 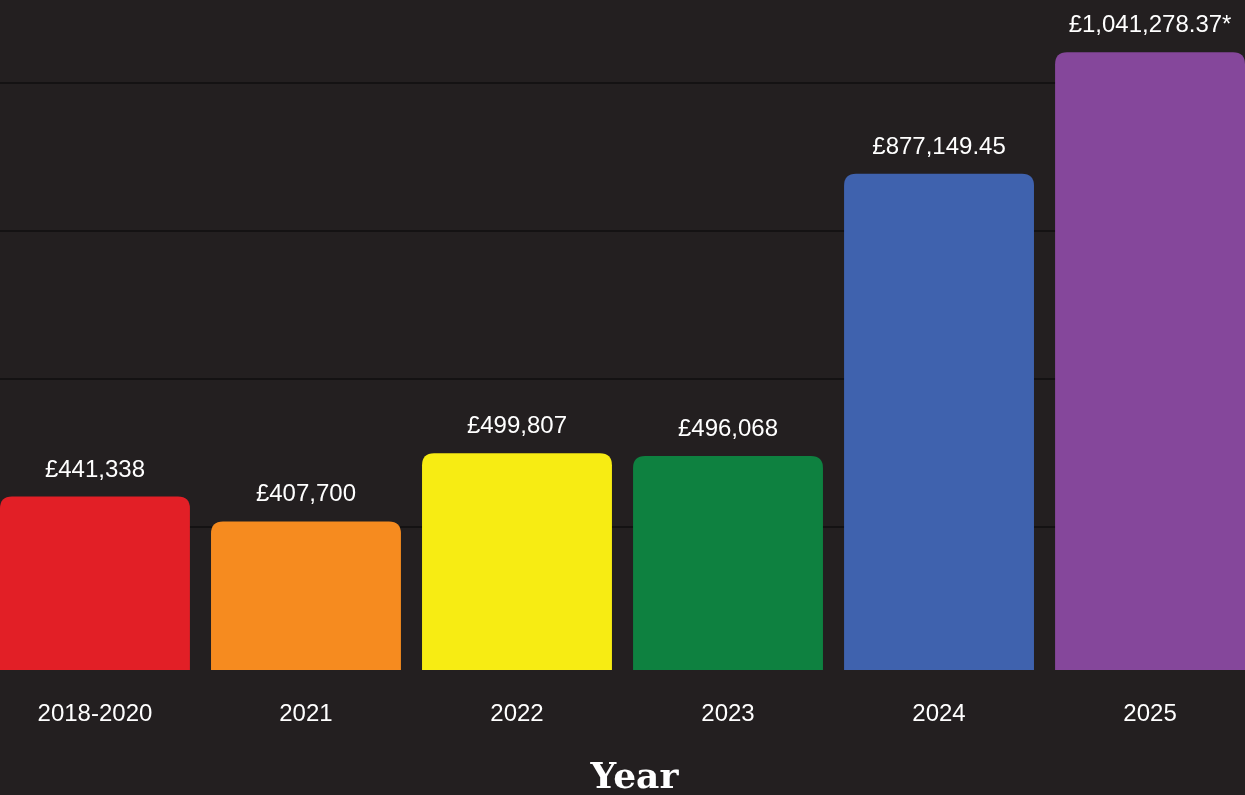 I want to click on x-tick-label: 2018-2020, so click(x=95, y=712).